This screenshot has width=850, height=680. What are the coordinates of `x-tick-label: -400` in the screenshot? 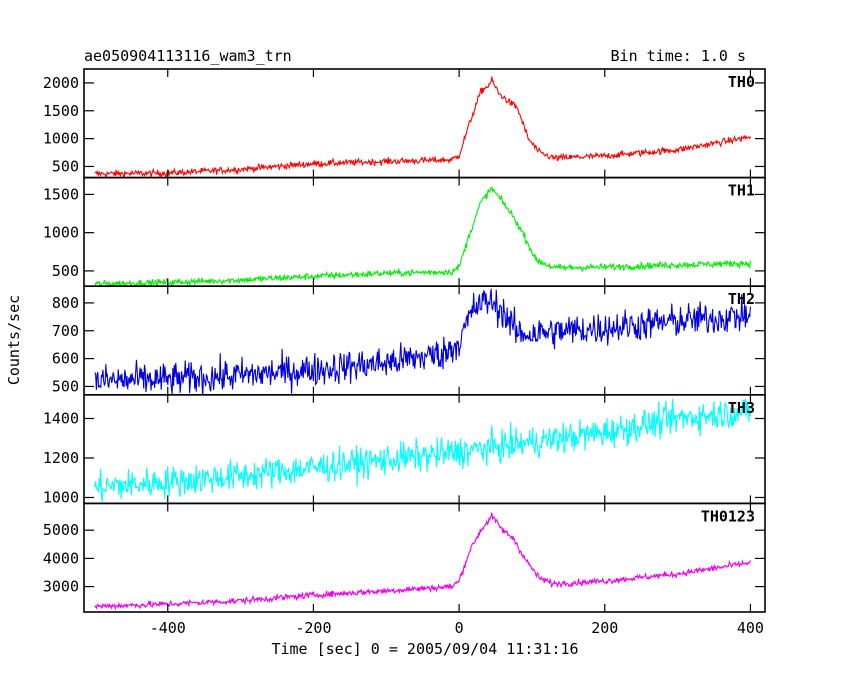 It's located at (168, 628).